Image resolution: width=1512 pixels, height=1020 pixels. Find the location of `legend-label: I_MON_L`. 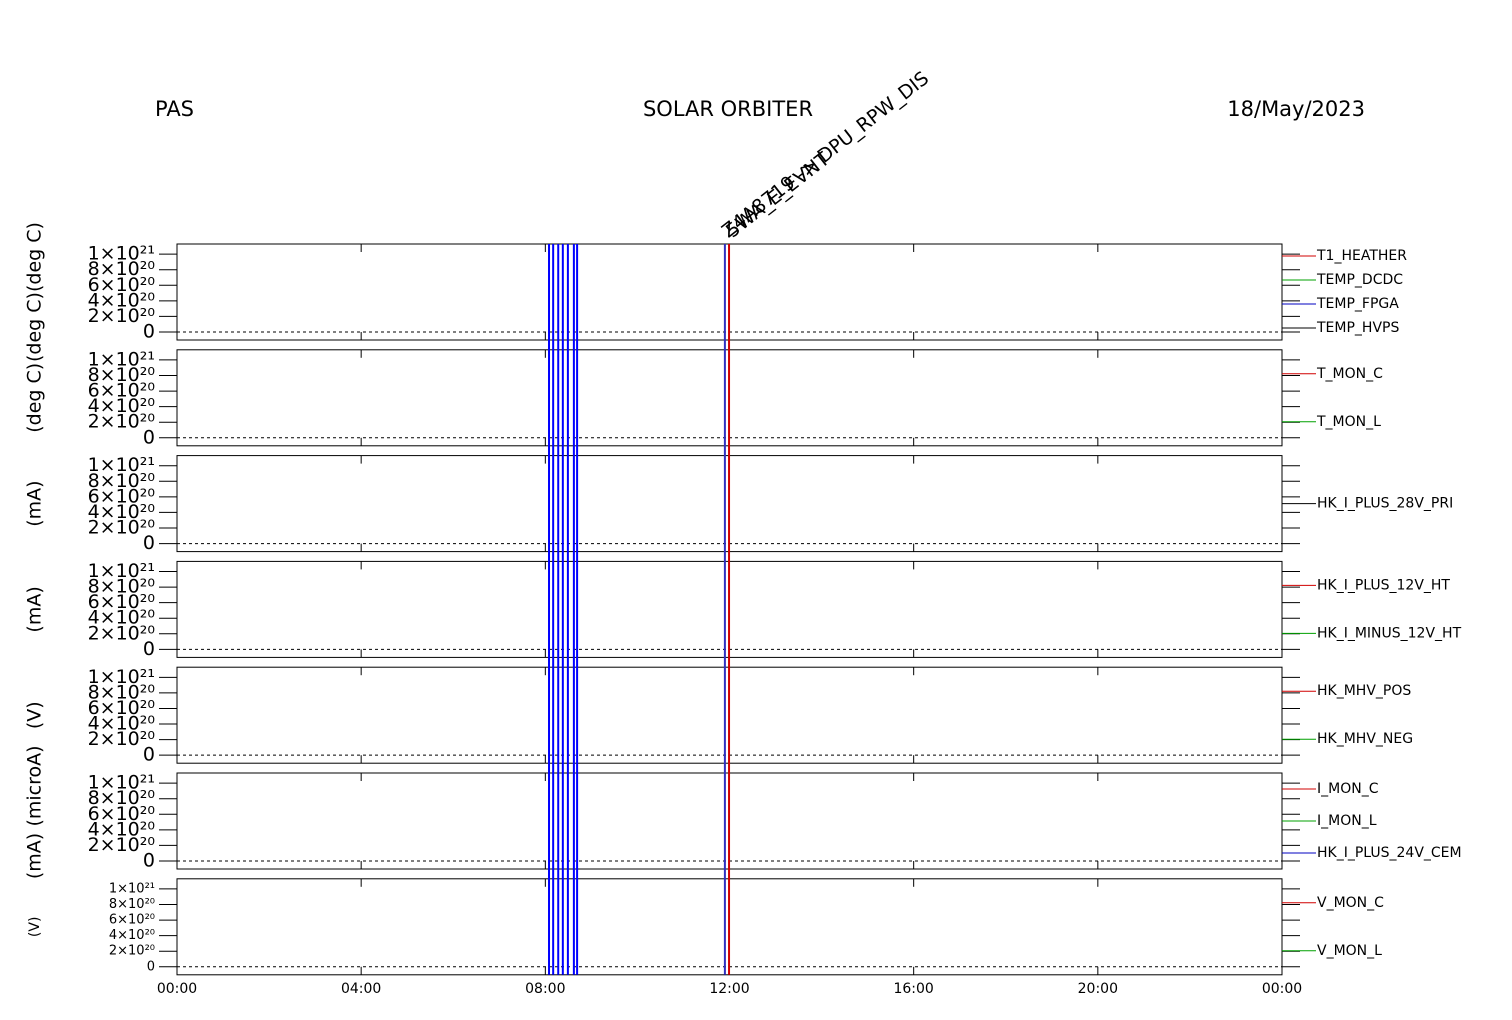

legend-label: I_MON_L is located at coordinates (1347, 821).